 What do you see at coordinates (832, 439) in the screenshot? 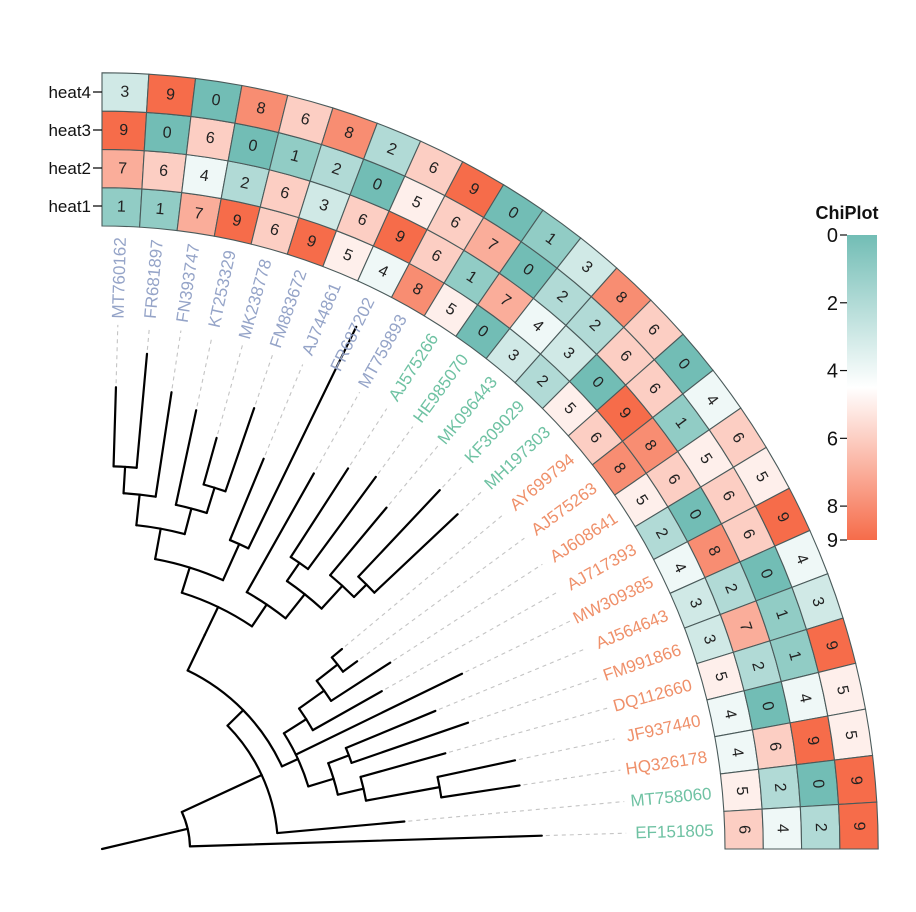
I see `colorbar-tick-label: 6` at bounding box center [832, 439].